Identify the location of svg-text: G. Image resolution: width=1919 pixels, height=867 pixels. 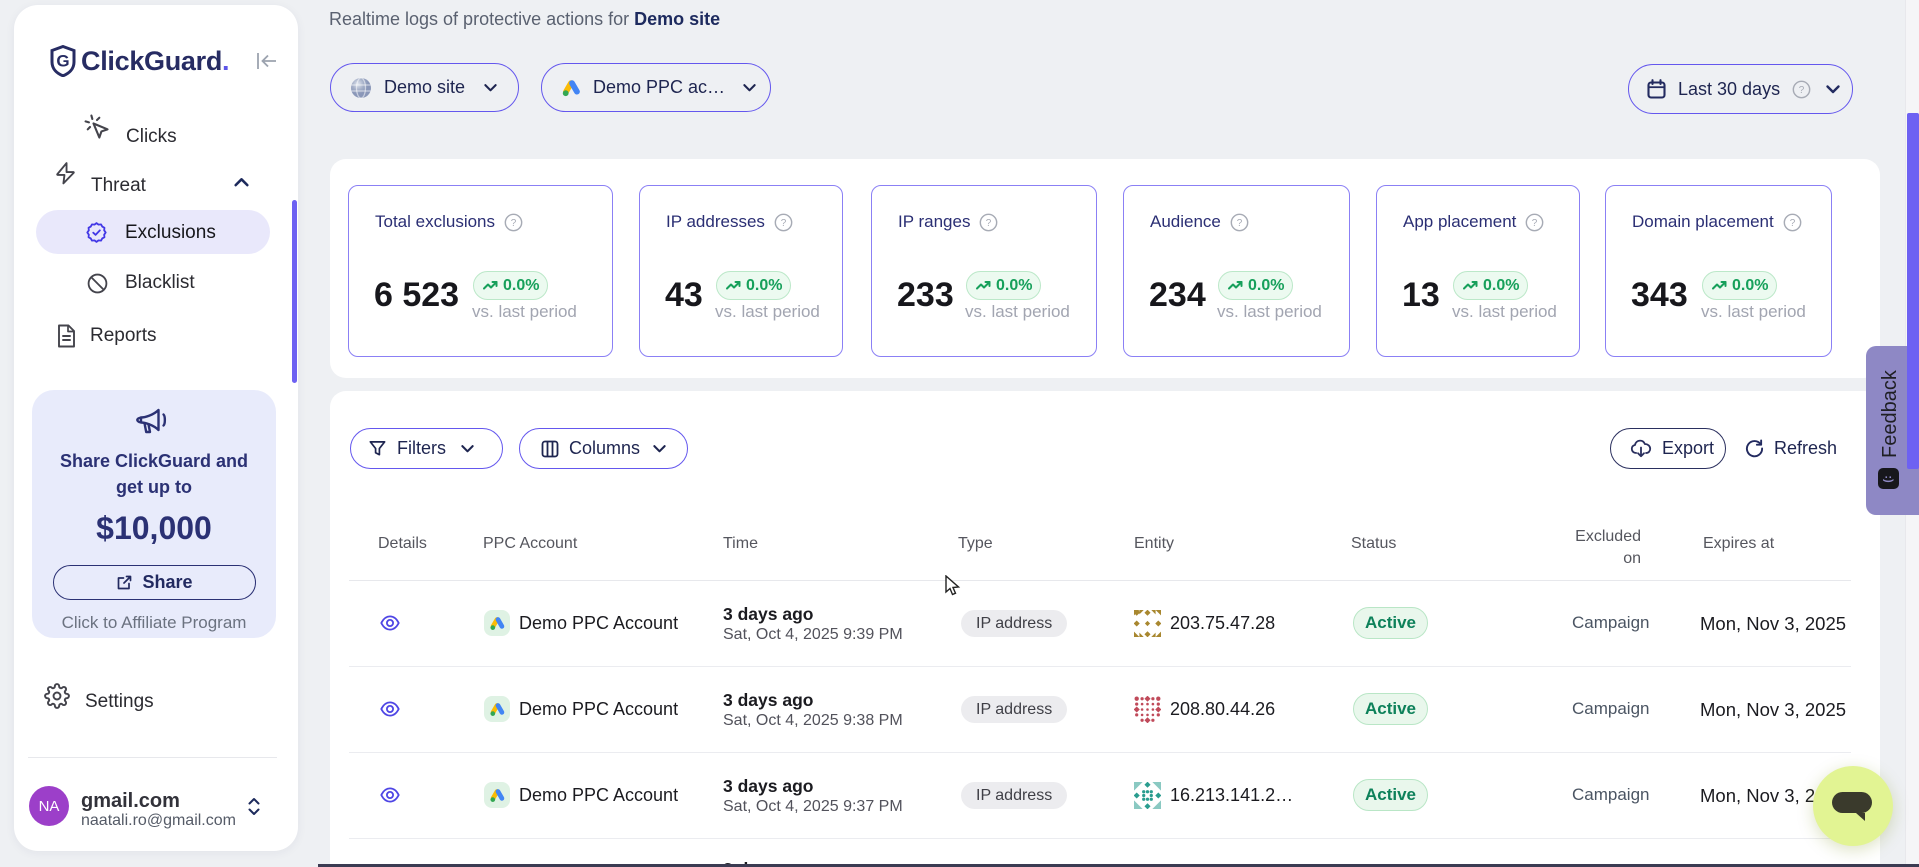
(62, 61).